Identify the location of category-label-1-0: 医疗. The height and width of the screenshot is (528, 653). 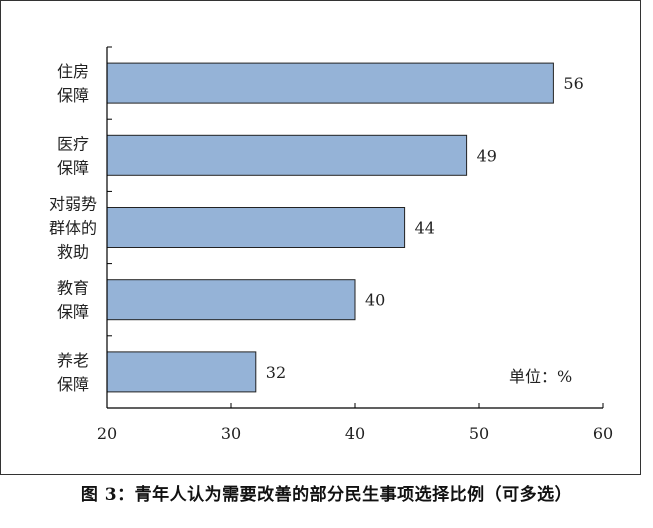
(73, 143).